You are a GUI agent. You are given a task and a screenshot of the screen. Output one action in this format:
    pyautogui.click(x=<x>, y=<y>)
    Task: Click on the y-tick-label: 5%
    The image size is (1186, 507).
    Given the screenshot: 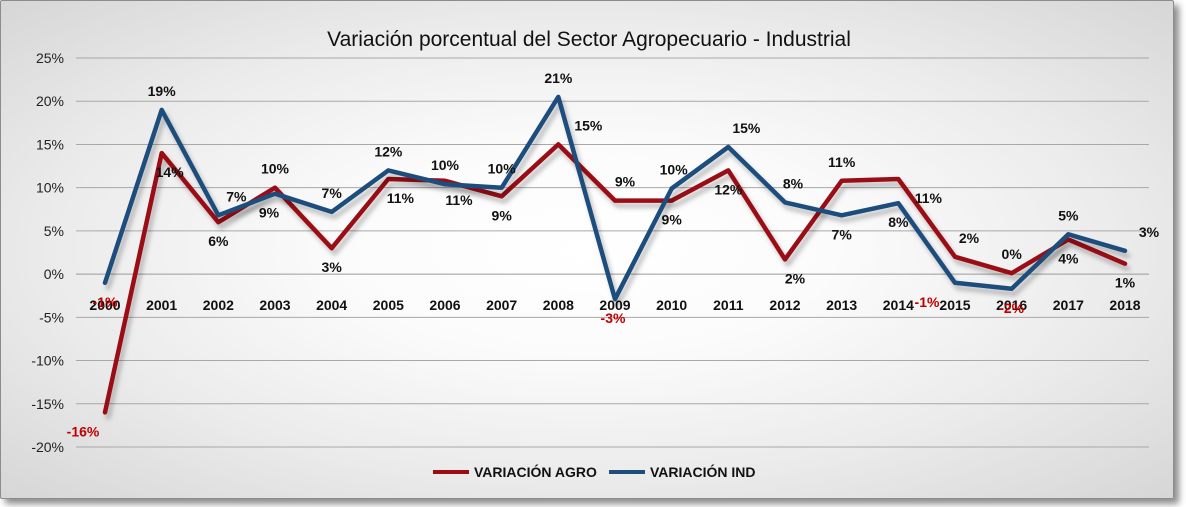 What is the action you would take?
    pyautogui.click(x=54, y=231)
    